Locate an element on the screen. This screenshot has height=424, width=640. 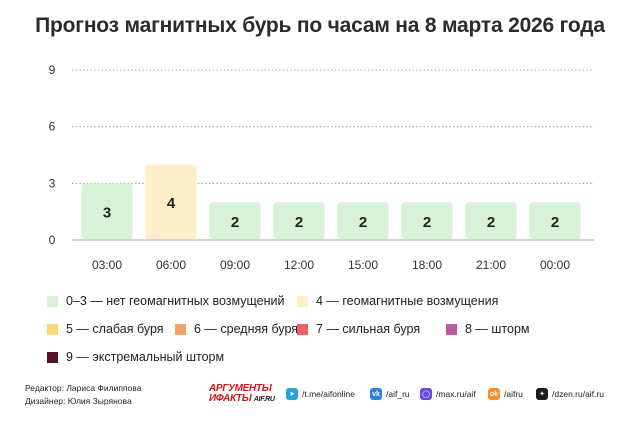
x-tick-label: 03:00 is located at coordinates (107, 265).